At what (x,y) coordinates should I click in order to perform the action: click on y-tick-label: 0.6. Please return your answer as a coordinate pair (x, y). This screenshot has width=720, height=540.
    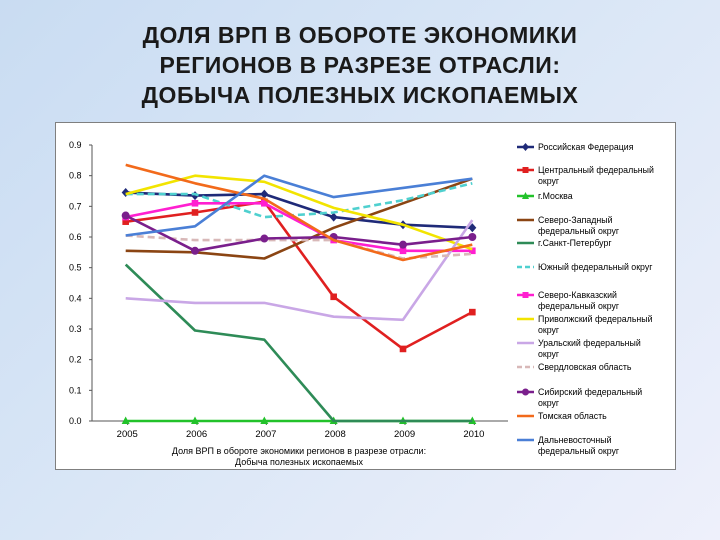
    Looking at the image, I should click on (75, 237).